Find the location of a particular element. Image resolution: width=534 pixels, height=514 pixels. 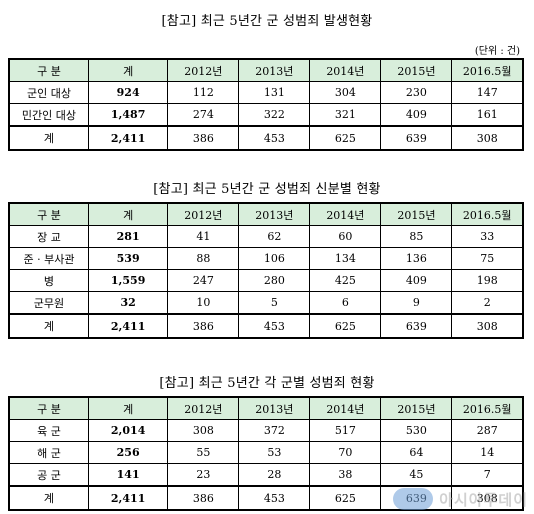

unit-note: (단위 : 건) is located at coordinates (497, 51).